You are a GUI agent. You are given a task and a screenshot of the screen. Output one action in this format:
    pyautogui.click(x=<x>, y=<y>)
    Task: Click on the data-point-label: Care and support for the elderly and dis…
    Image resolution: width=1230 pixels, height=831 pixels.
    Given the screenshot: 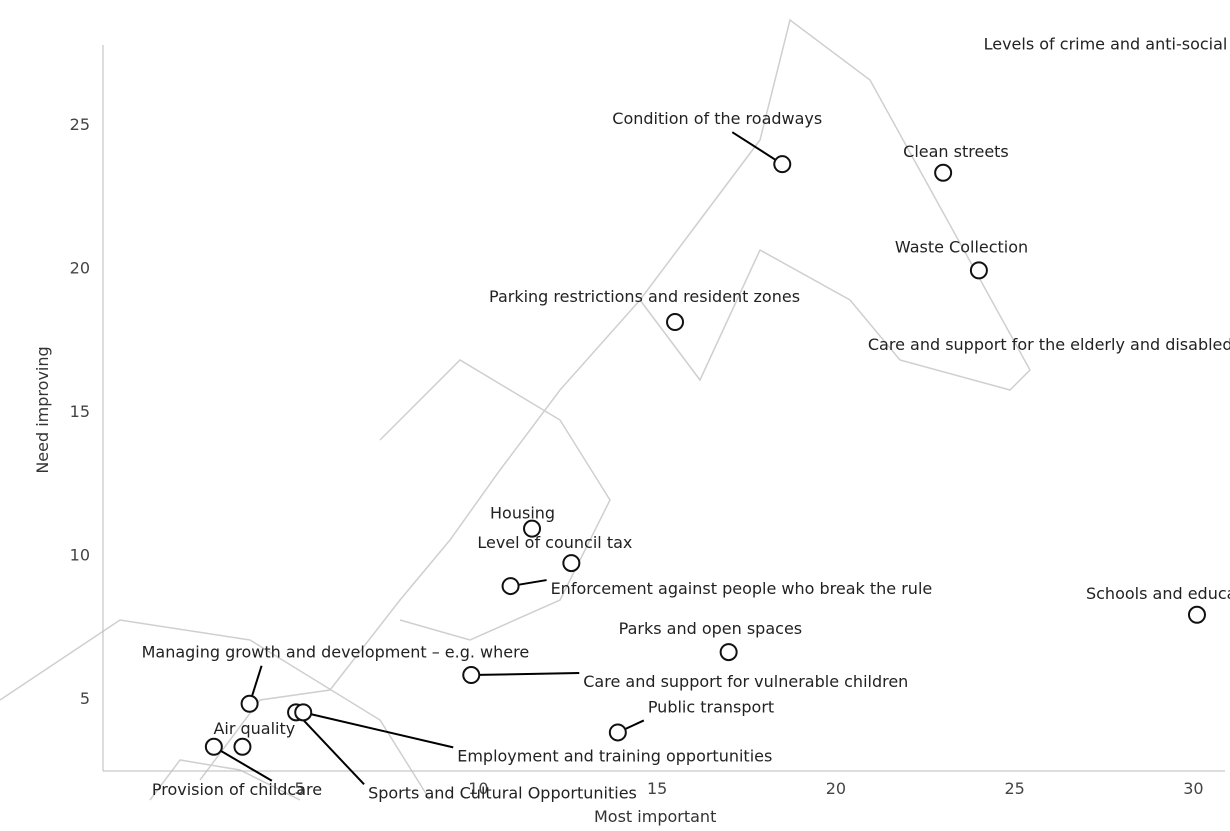 What is the action you would take?
    pyautogui.click(x=1049, y=344)
    